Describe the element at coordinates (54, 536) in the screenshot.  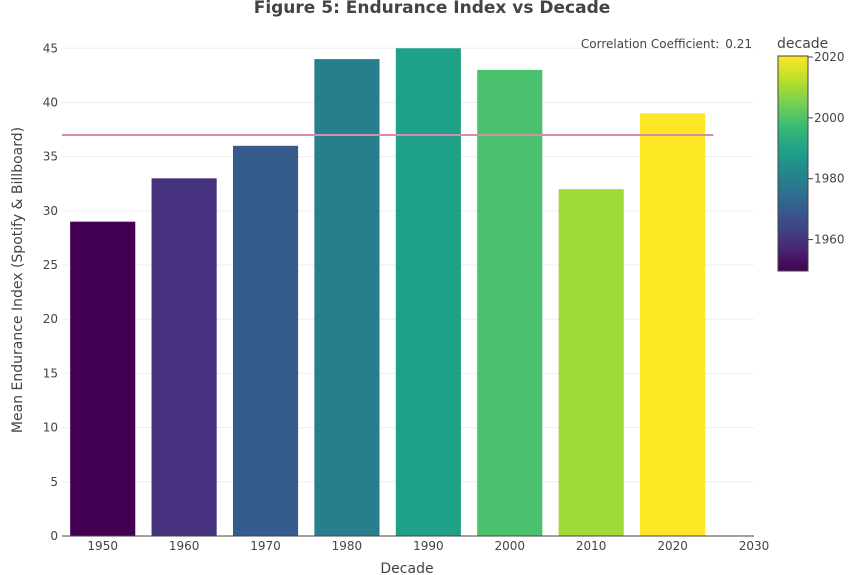
I see `y-tick-label: 0` at that location.